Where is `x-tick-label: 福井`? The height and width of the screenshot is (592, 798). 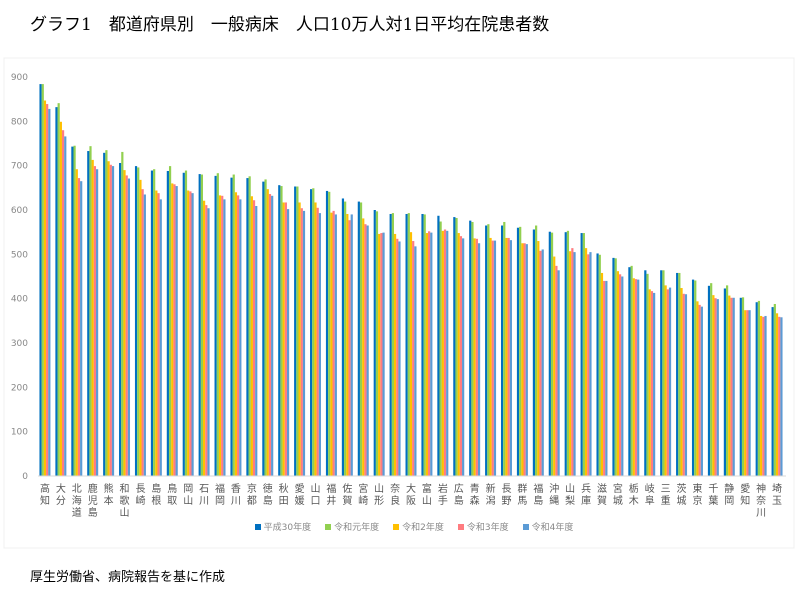
x-tick-label: 福井 is located at coordinates (331, 494).